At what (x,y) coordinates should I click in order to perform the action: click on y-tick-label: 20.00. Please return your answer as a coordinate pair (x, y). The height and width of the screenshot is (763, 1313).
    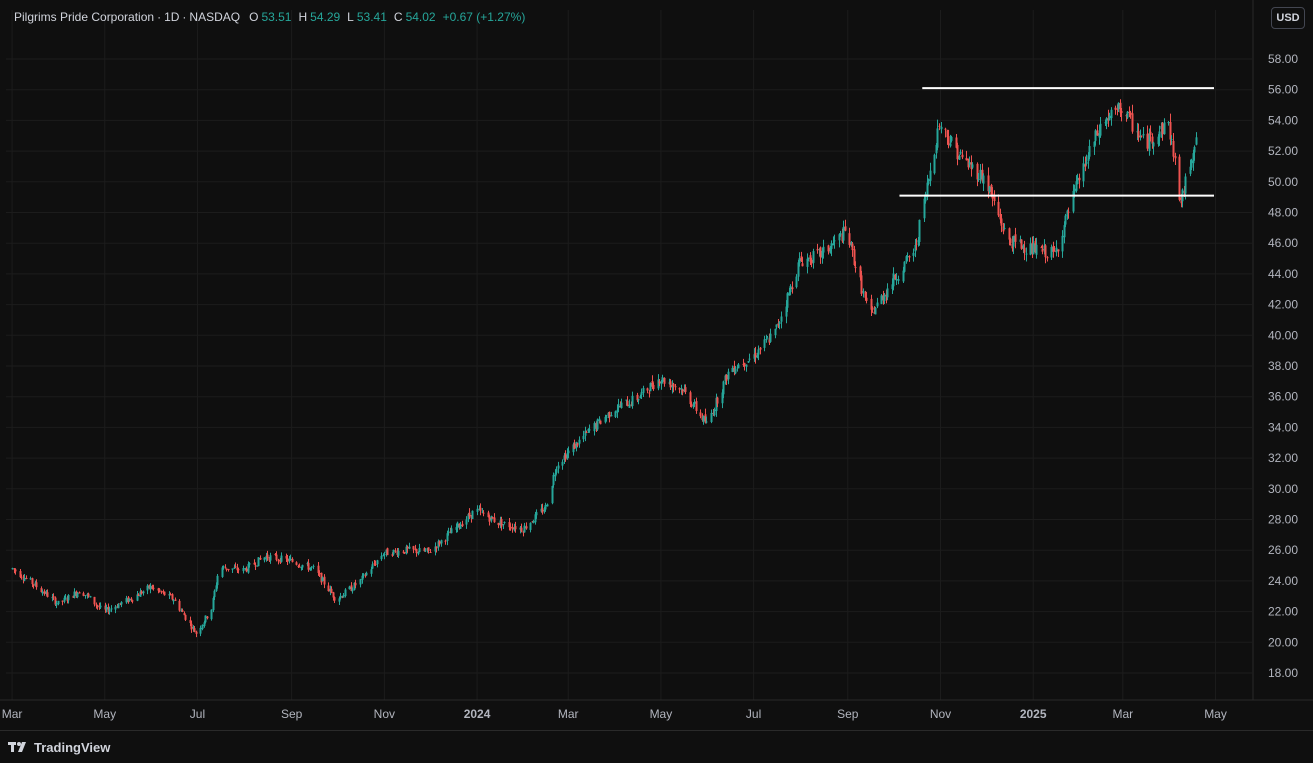
    Looking at the image, I should click on (1283, 642).